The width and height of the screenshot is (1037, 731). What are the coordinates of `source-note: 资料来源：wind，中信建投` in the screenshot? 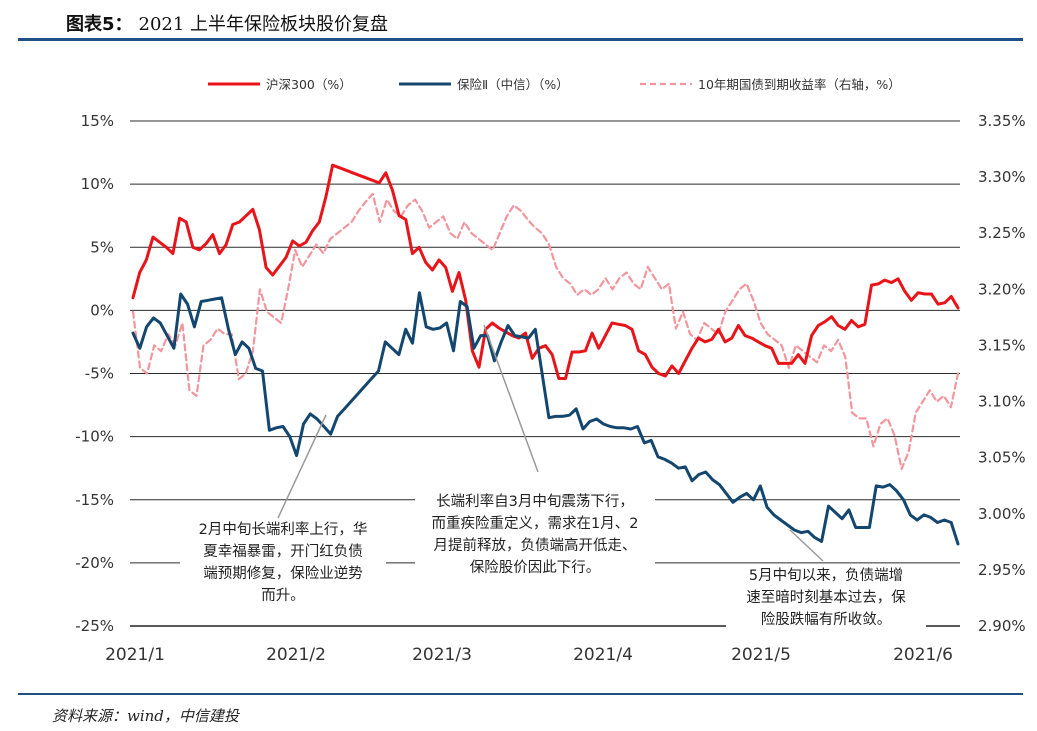 It's located at (145, 716).